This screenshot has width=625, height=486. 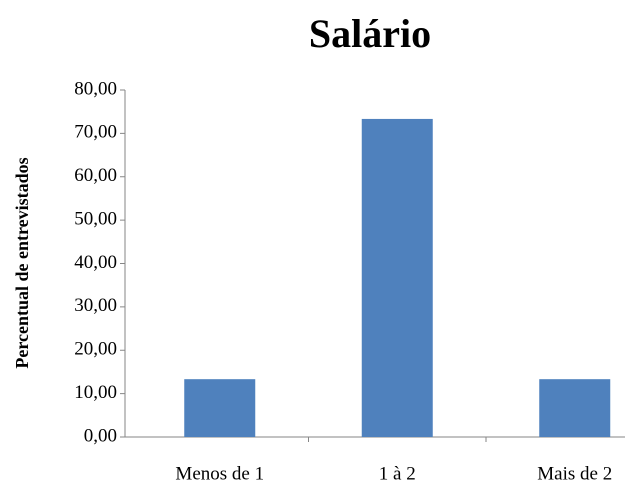 What do you see at coordinates (22, 262) in the screenshot?
I see `y-axis-label: Percentual de entrevistados` at bounding box center [22, 262].